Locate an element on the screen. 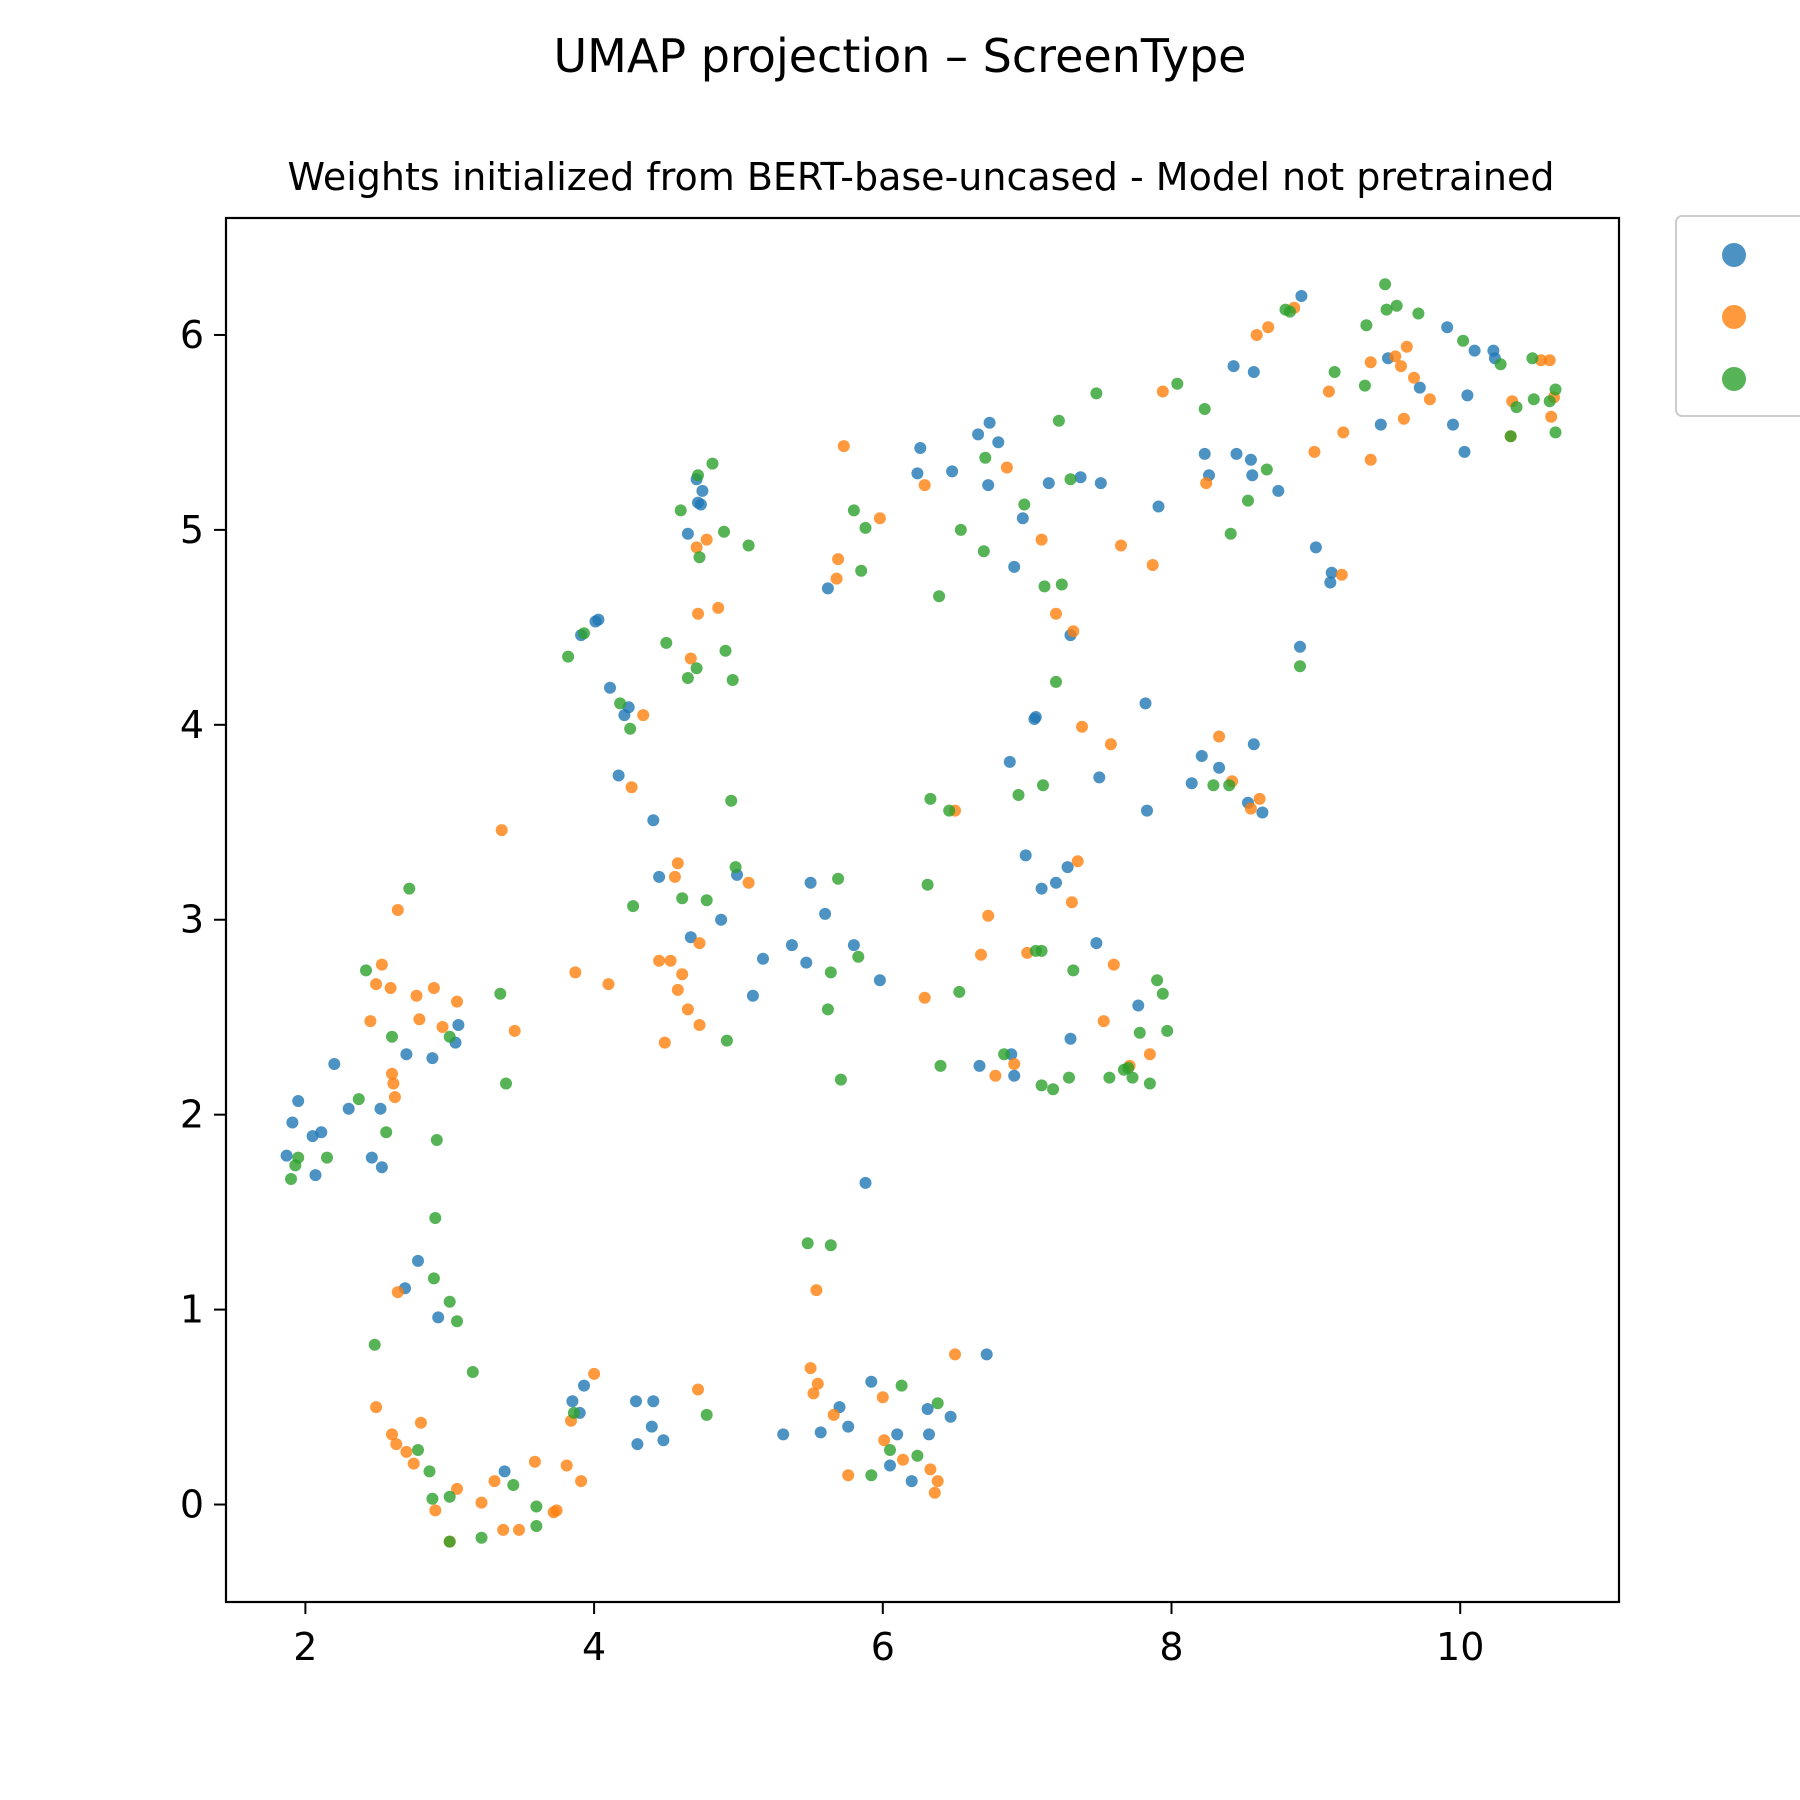  y-tick-label: 6 is located at coordinates (192, 335).